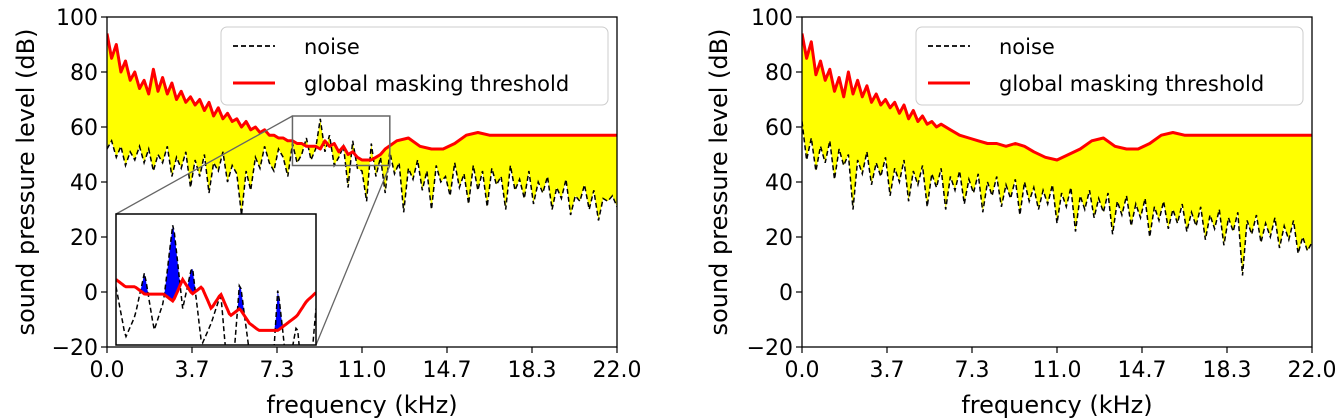  What do you see at coordinates (341, 141) in the screenshot?
I see `inset-source-box` at bounding box center [341, 141].